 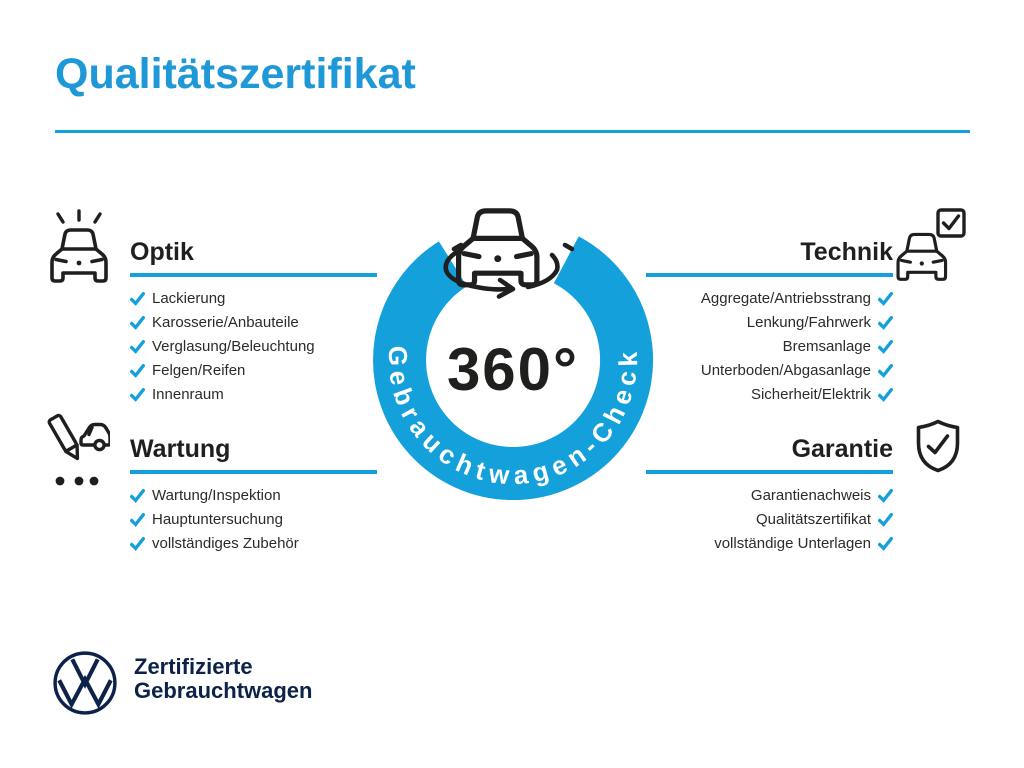 I want to click on checklist-item: Verglasung/Beleuchtung, so click(x=253, y=346).